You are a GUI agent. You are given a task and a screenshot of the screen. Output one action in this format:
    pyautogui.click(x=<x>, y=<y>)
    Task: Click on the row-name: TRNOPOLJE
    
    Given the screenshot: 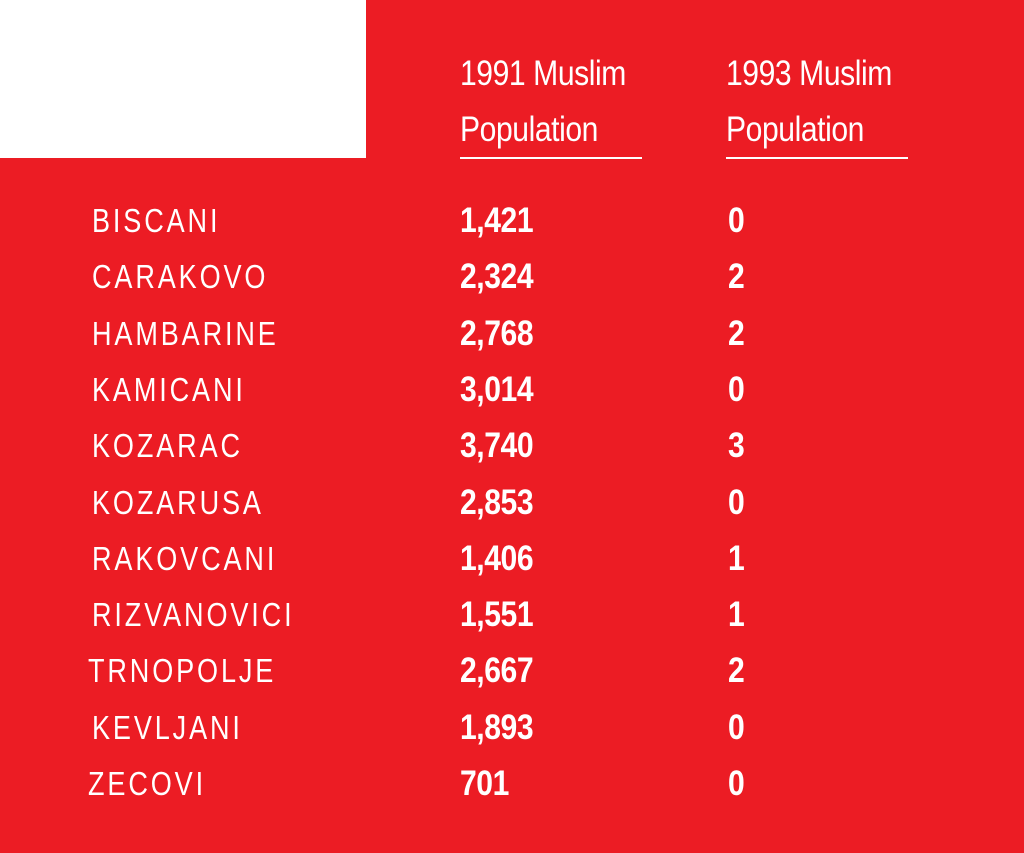 What is the action you would take?
    pyautogui.click(x=182, y=670)
    